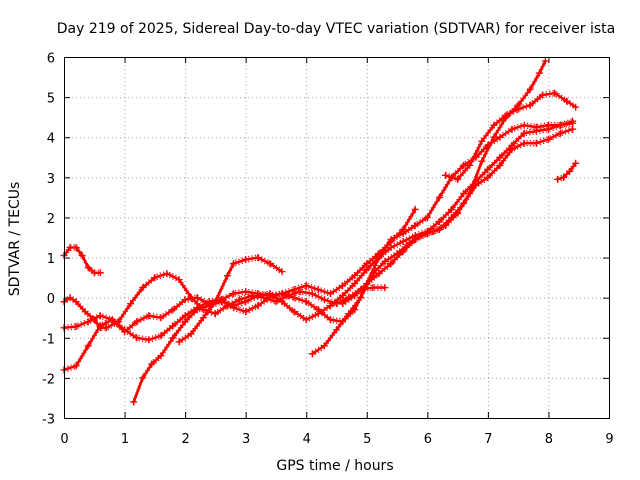 This screenshot has width=640, height=480. What do you see at coordinates (15, 239) in the screenshot?
I see `y-axis-title: SDTVAR / TECUs` at bounding box center [15, 239].